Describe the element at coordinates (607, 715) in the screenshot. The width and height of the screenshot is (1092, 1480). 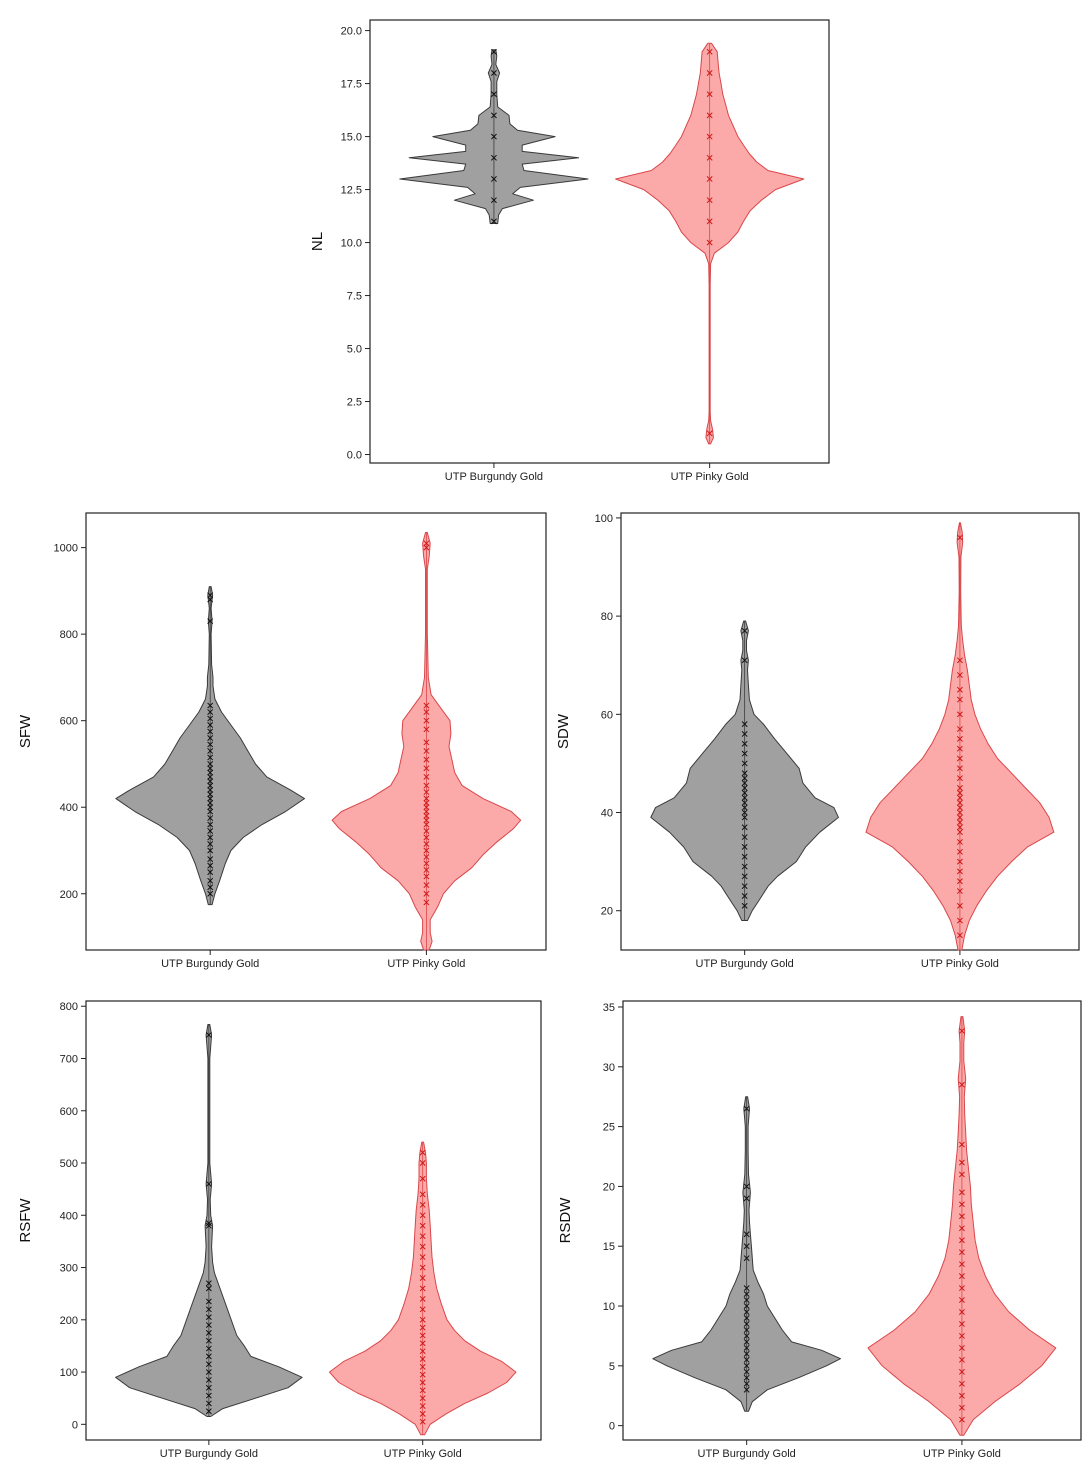
I see `y-tick-label: 60` at that location.